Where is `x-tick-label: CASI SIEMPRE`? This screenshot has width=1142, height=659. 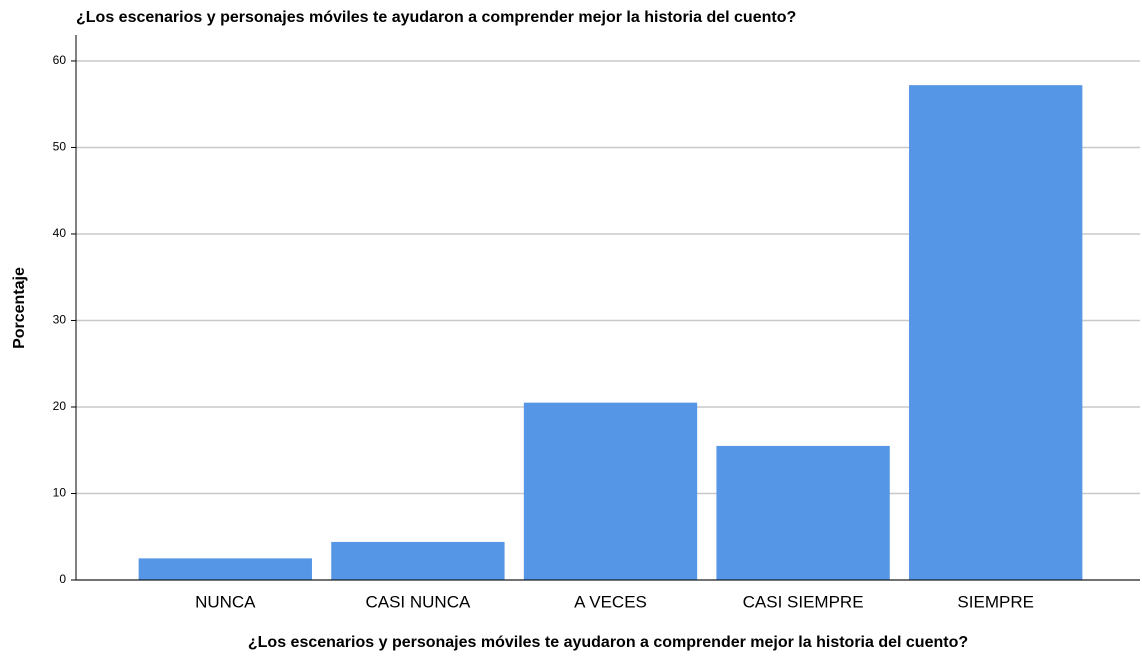
x-tick-label: CASI SIEMPRE is located at coordinates (803, 601).